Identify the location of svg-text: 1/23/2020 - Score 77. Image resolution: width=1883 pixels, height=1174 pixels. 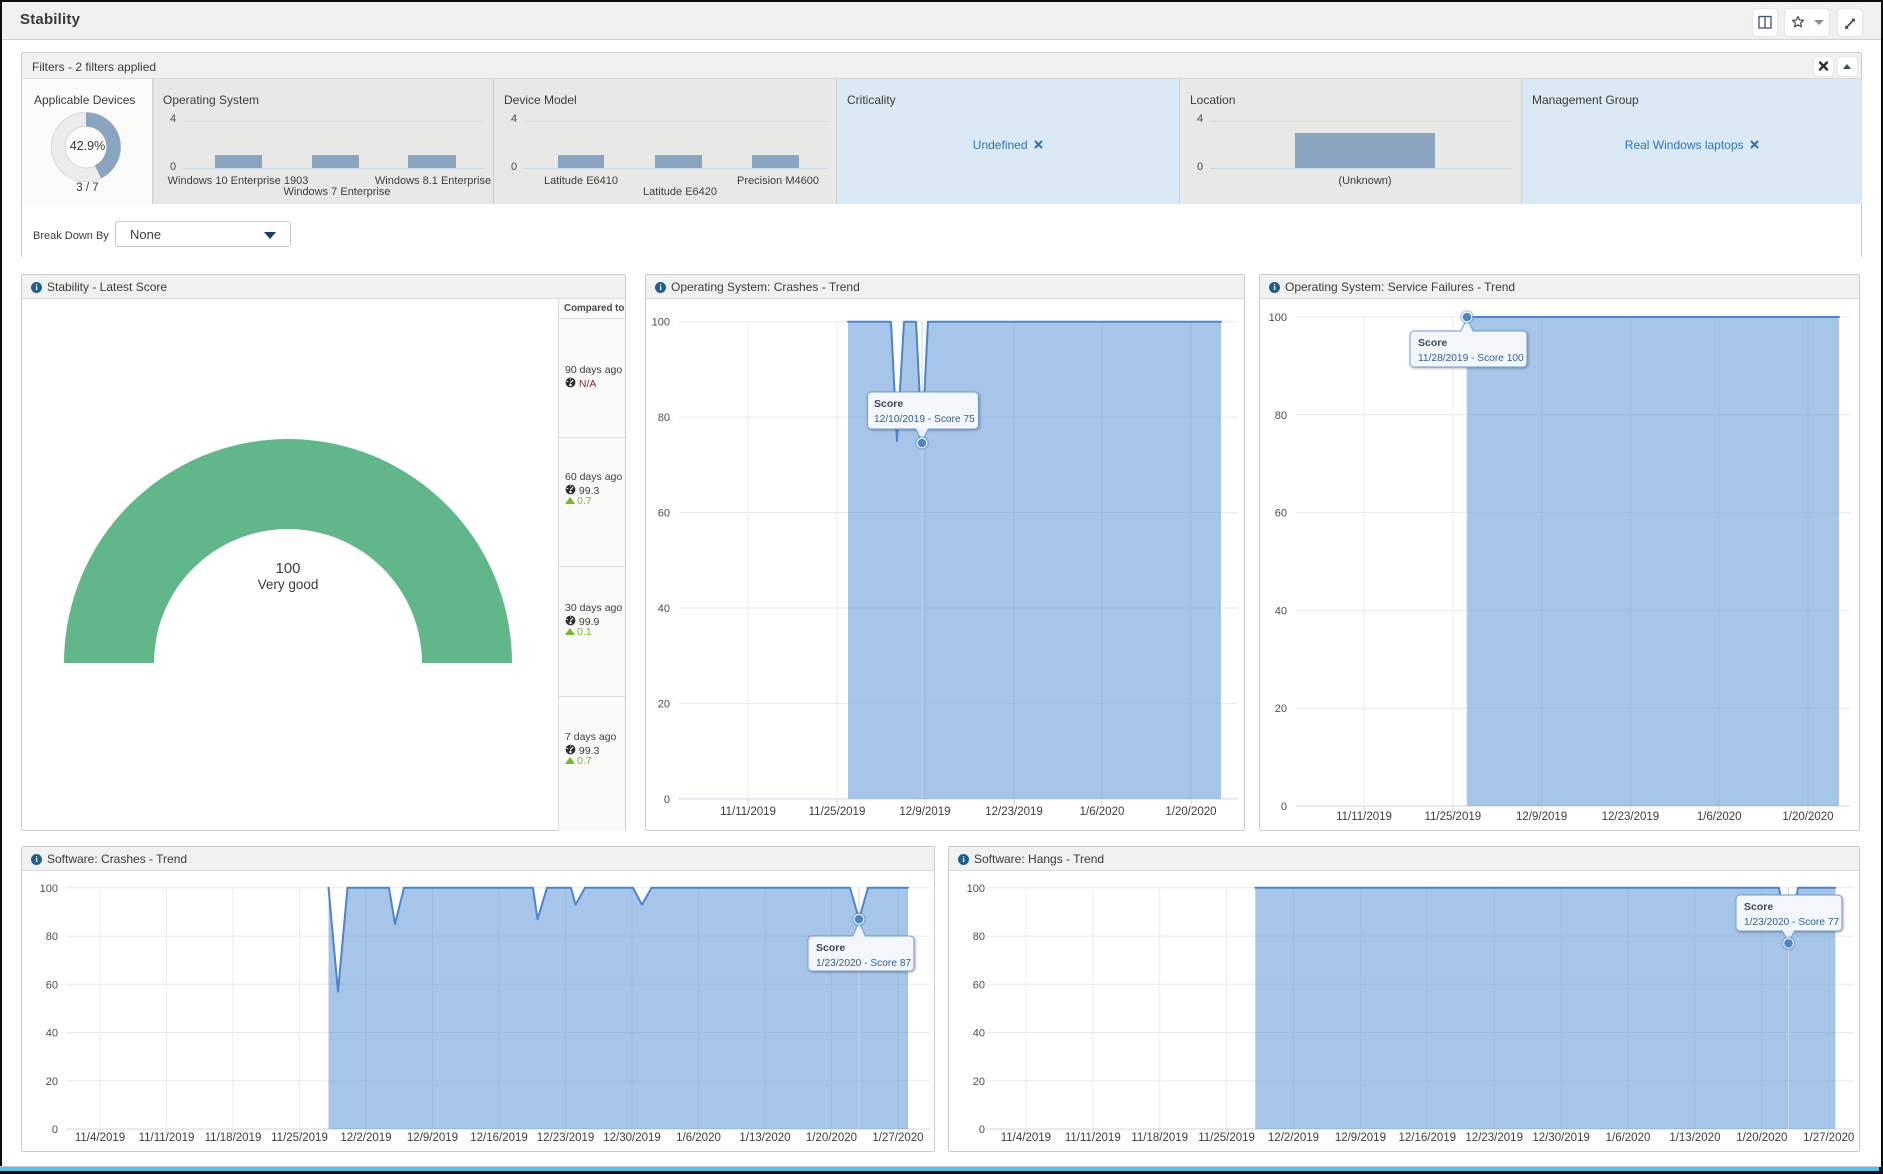
(1791, 922).